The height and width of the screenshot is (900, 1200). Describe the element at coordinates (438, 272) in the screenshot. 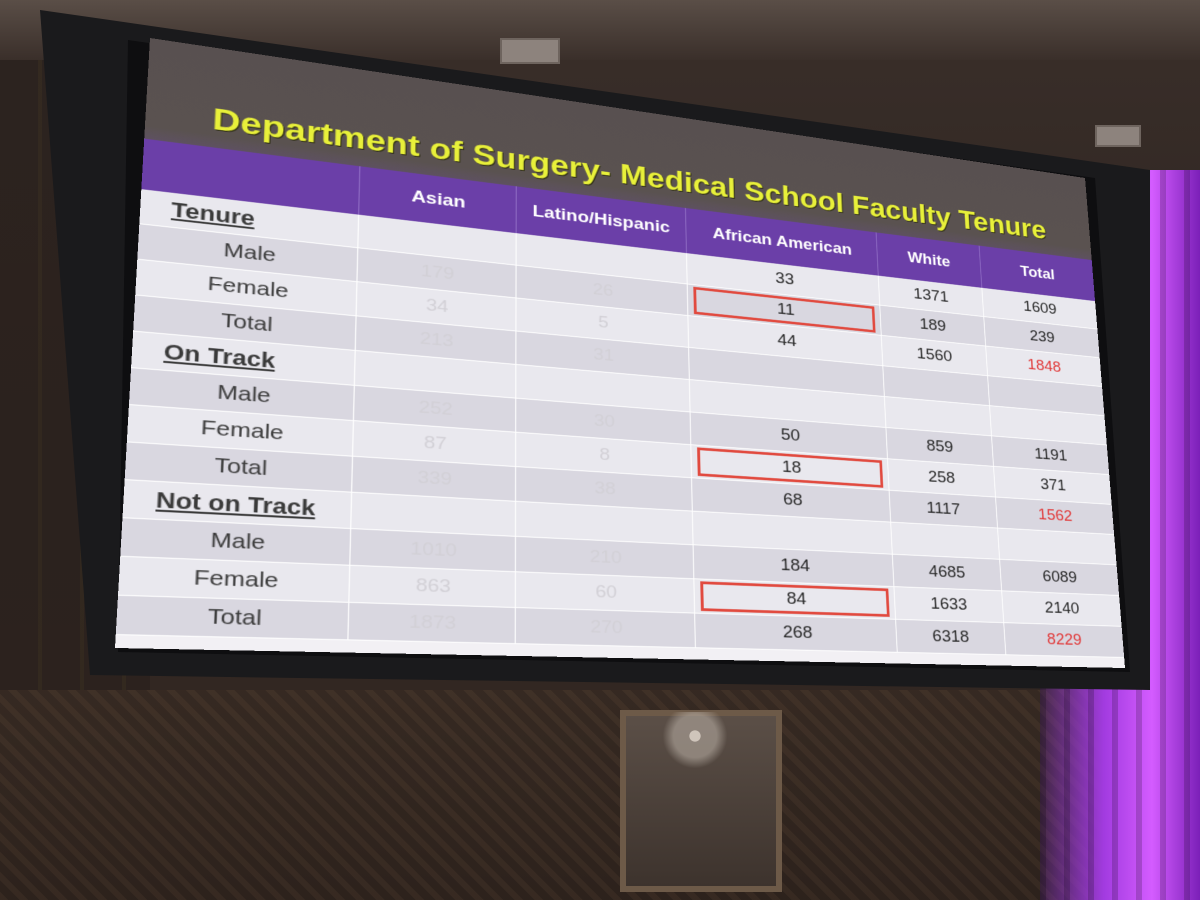

I see `cell-value: 179` at that location.